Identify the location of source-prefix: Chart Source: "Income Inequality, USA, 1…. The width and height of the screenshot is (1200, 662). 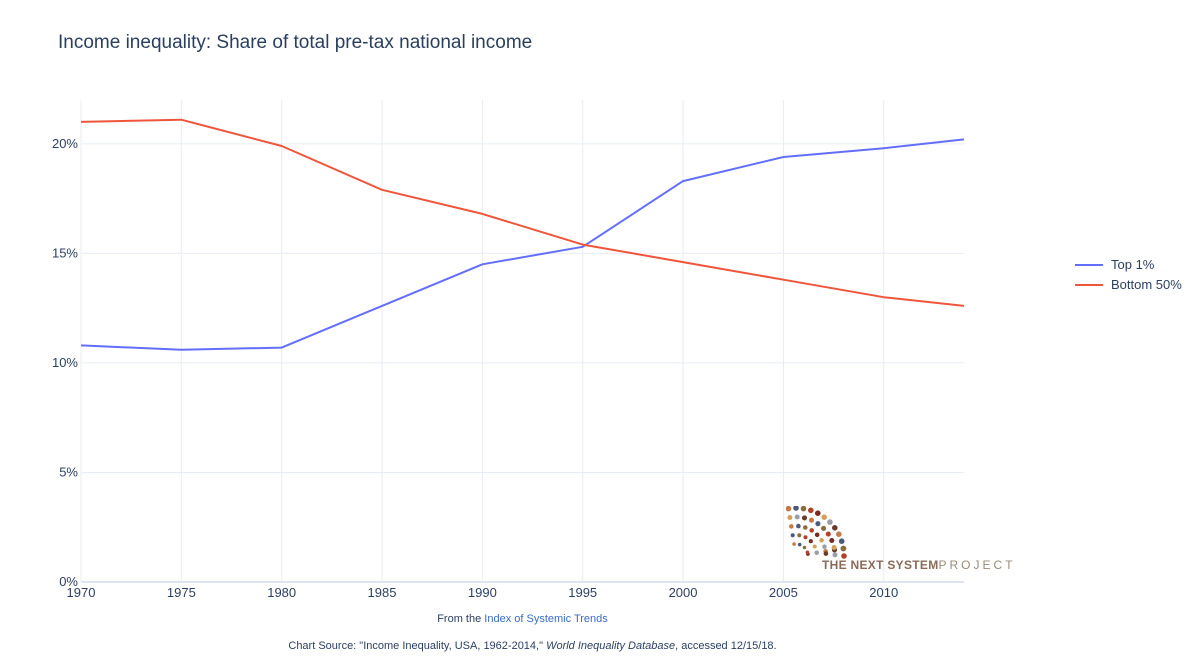
(417, 646).